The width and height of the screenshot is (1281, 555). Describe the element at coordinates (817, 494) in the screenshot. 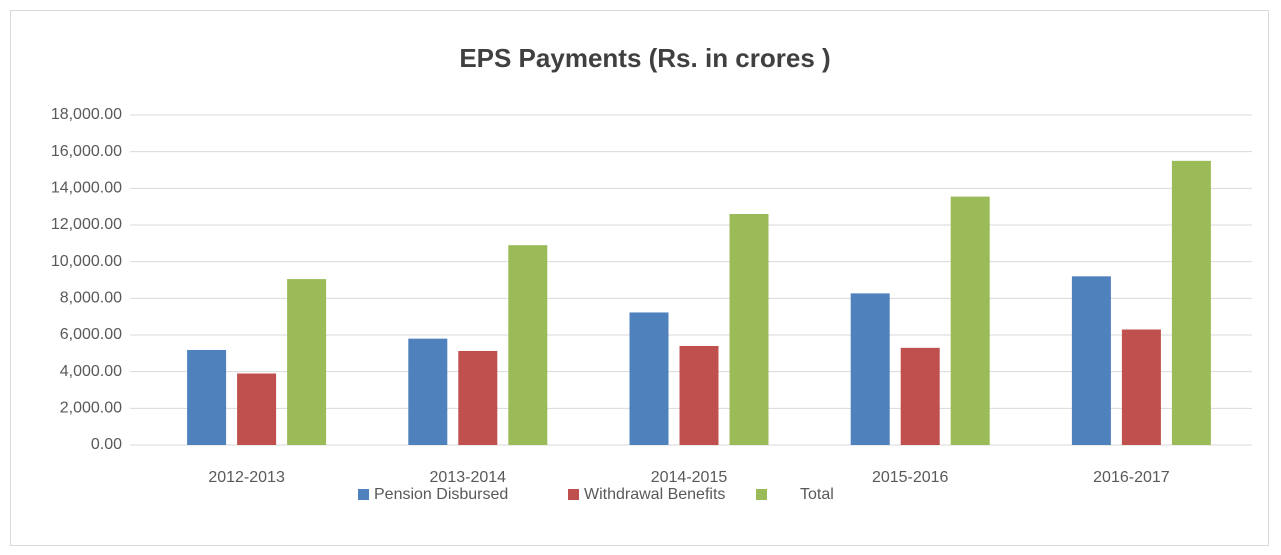

I see `legend-label: Total` at that location.